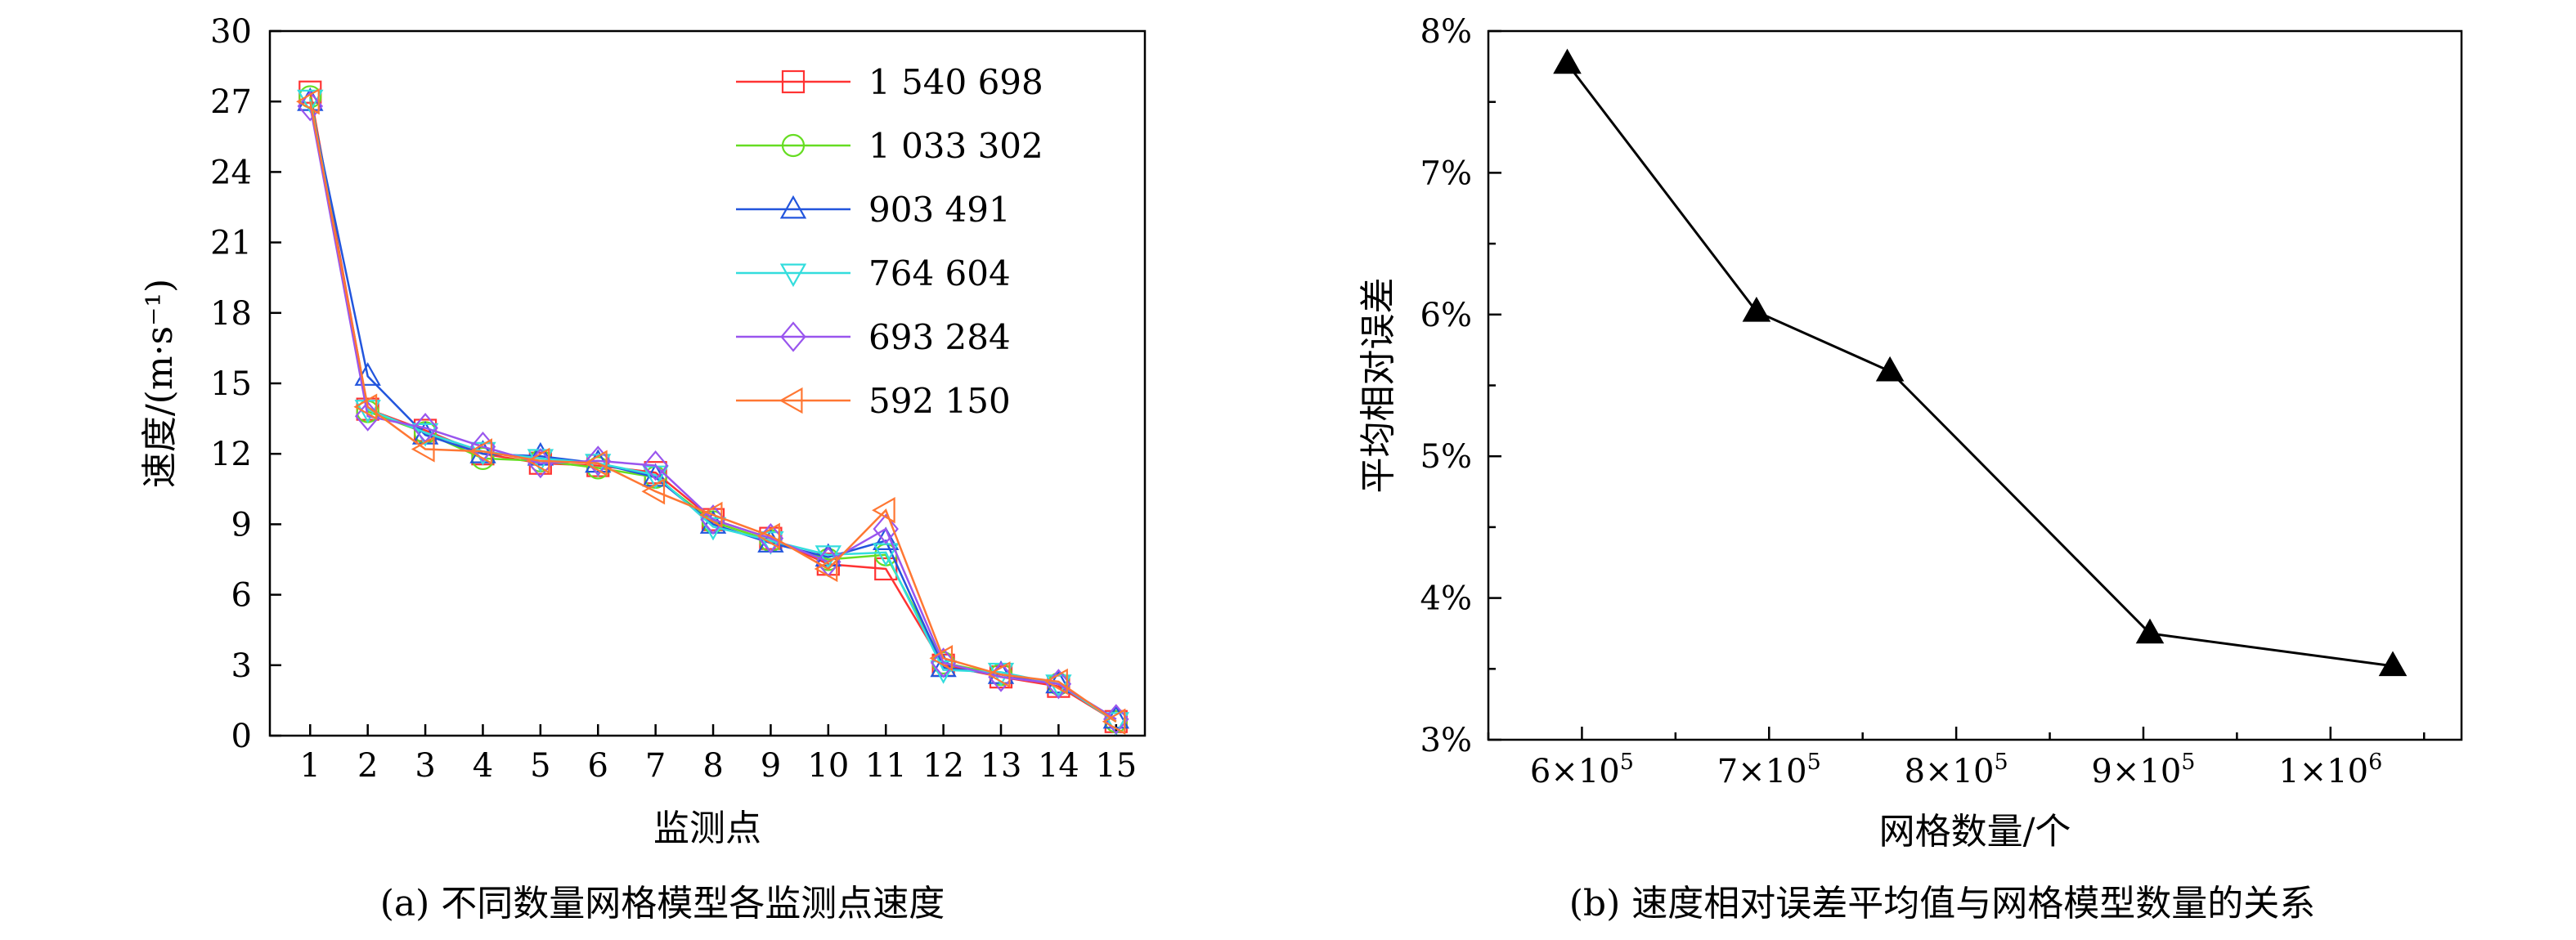 The width and height of the screenshot is (2576, 940). Describe the element at coordinates (940, 401) in the screenshot. I see `legend-label-a-5: 592 150` at that location.